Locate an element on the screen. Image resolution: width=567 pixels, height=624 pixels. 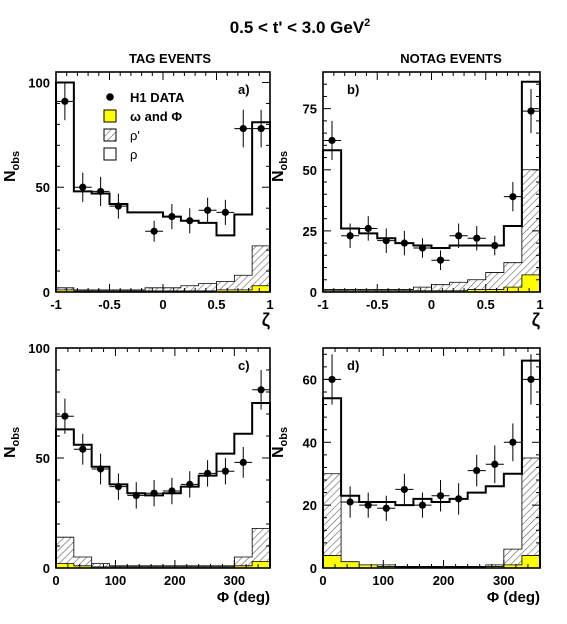
legend-data-marker is located at coordinates (110, 97).